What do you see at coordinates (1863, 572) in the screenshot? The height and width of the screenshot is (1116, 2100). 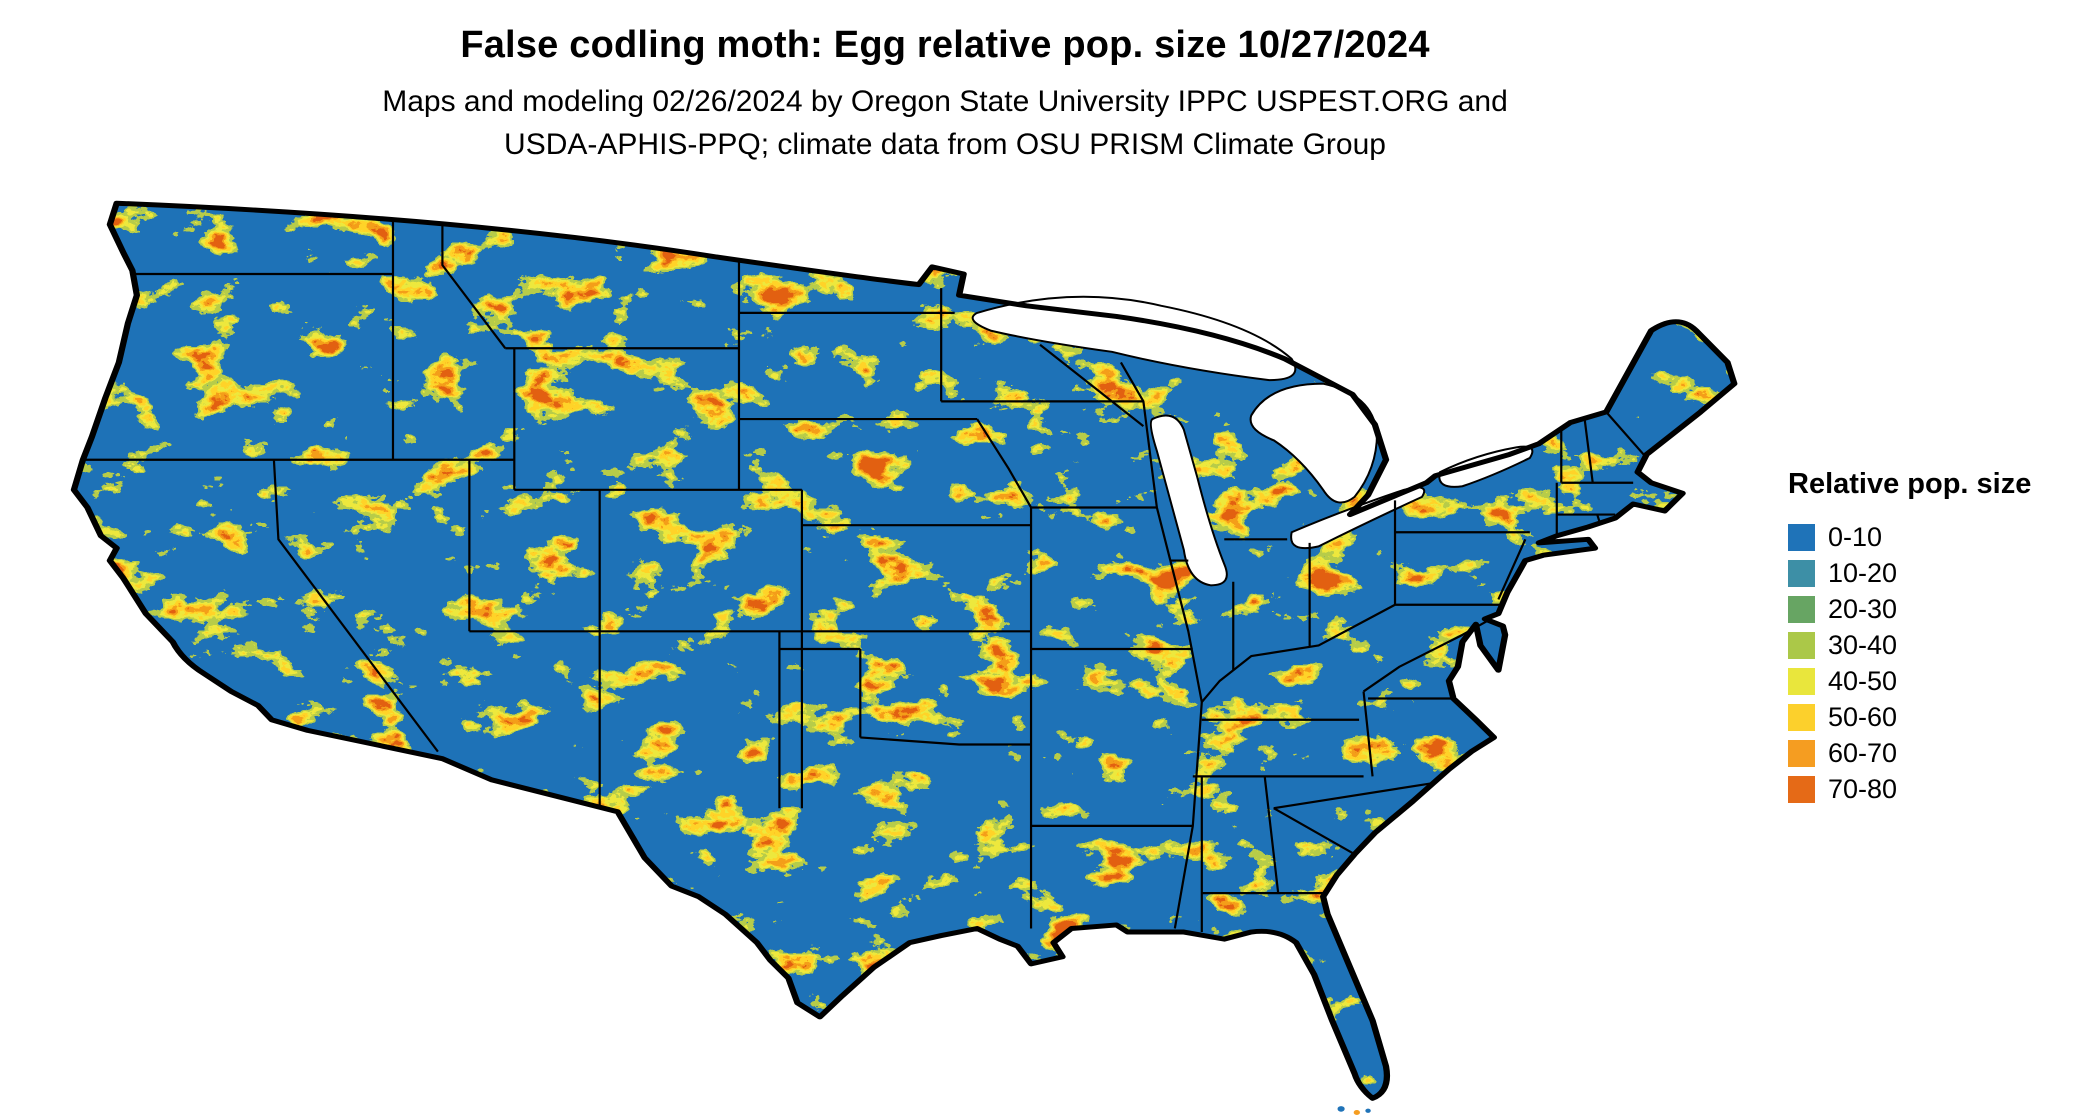 I see `legend-label-1: 10-20` at bounding box center [1863, 572].